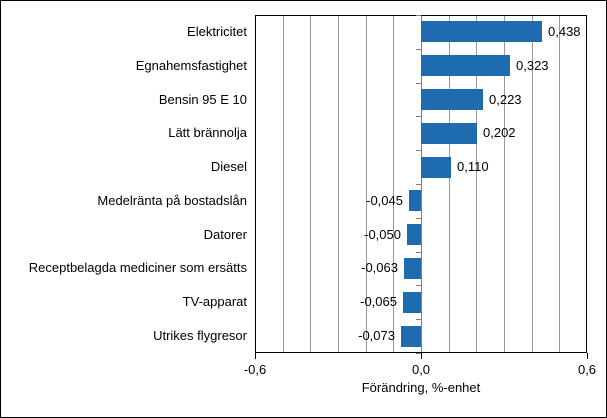 The image size is (607, 418). What do you see at coordinates (200, 335) in the screenshot?
I see `category-label: Utrikes flygresor` at bounding box center [200, 335].